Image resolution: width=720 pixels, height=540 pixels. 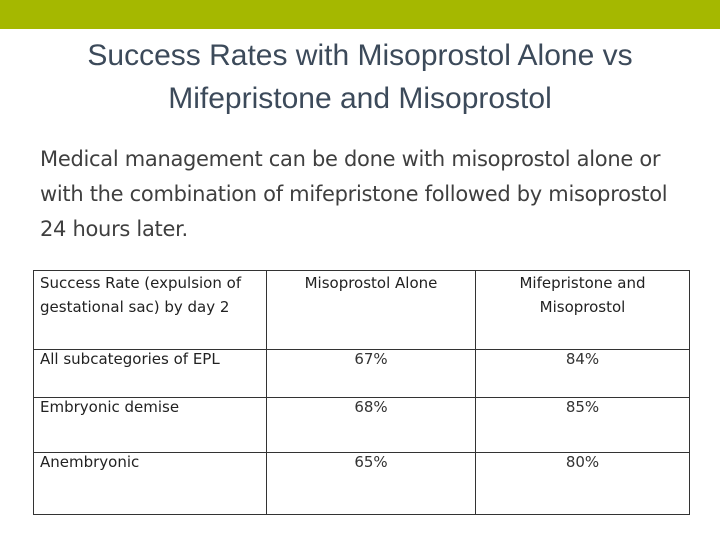 I want to click on row-label: Anembryonic, so click(x=150, y=483).